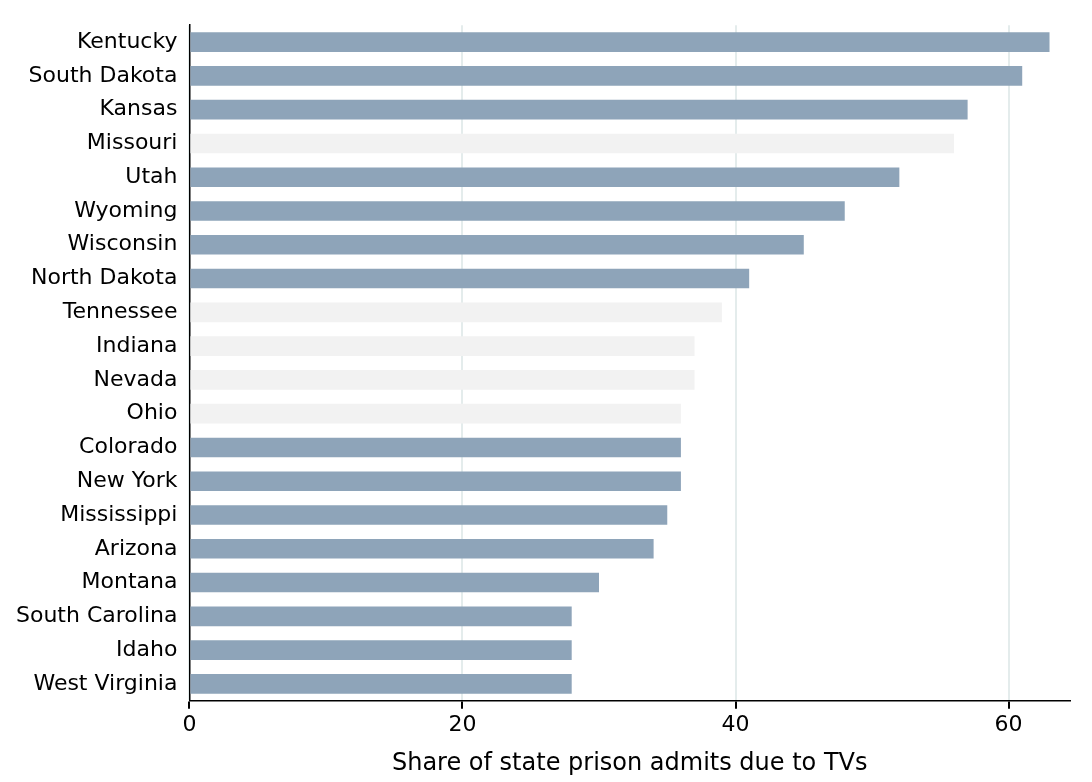 The width and height of the screenshot is (1092, 782). Describe the element at coordinates (462, 723) in the screenshot. I see `x-tick-label: 20` at that location.